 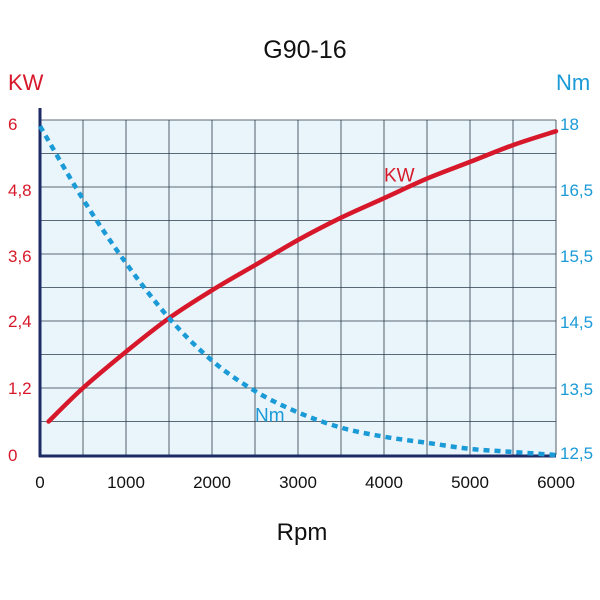 I want to click on y-right-tick-label: 18, so click(x=569, y=124).